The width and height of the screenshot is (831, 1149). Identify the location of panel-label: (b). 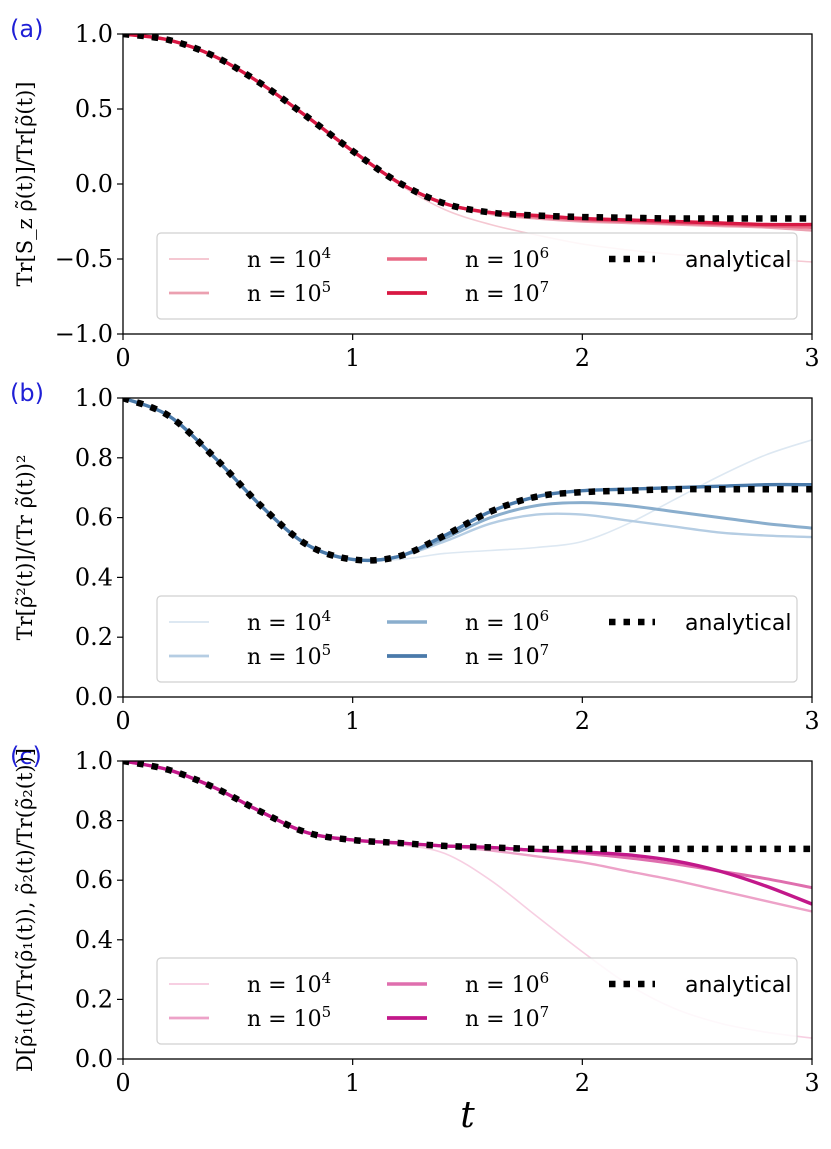
(27, 393).